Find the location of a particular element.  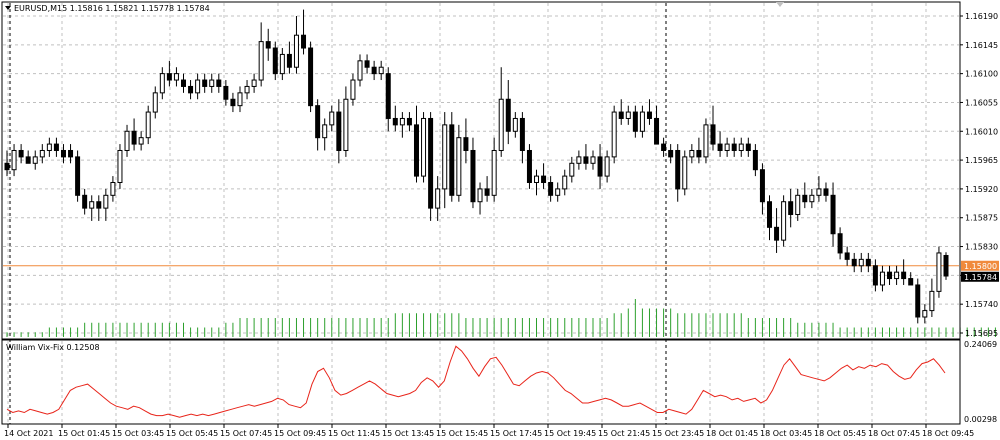

level-price-tag is located at coordinates (980, 265).